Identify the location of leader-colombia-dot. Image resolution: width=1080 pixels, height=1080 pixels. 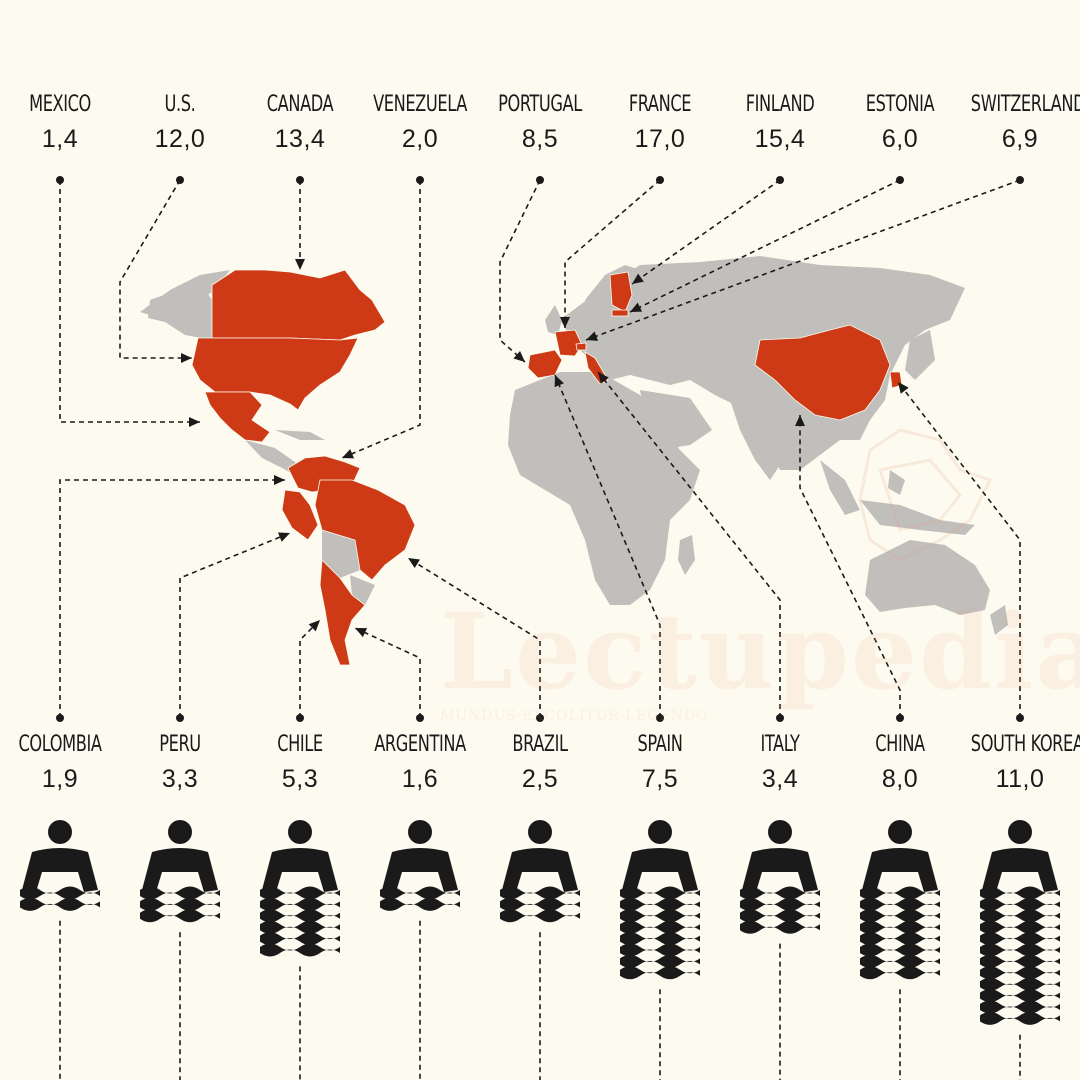
(60, 718).